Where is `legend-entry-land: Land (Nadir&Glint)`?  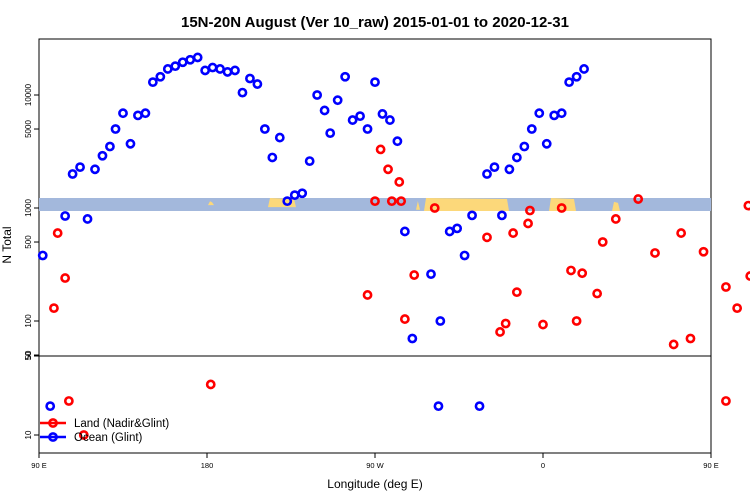
legend-entry-land: Land (Nadir&Glint) is located at coordinates (104, 424).